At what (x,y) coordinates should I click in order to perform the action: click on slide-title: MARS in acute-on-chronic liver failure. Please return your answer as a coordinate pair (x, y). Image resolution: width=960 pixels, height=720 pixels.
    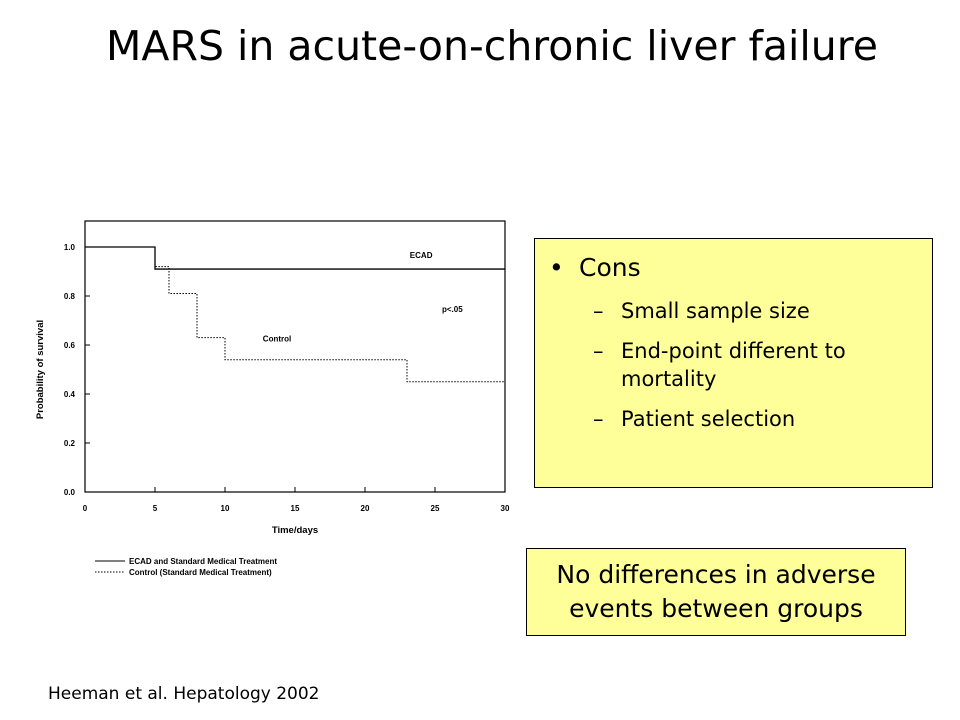
    Looking at the image, I should click on (492, 46).